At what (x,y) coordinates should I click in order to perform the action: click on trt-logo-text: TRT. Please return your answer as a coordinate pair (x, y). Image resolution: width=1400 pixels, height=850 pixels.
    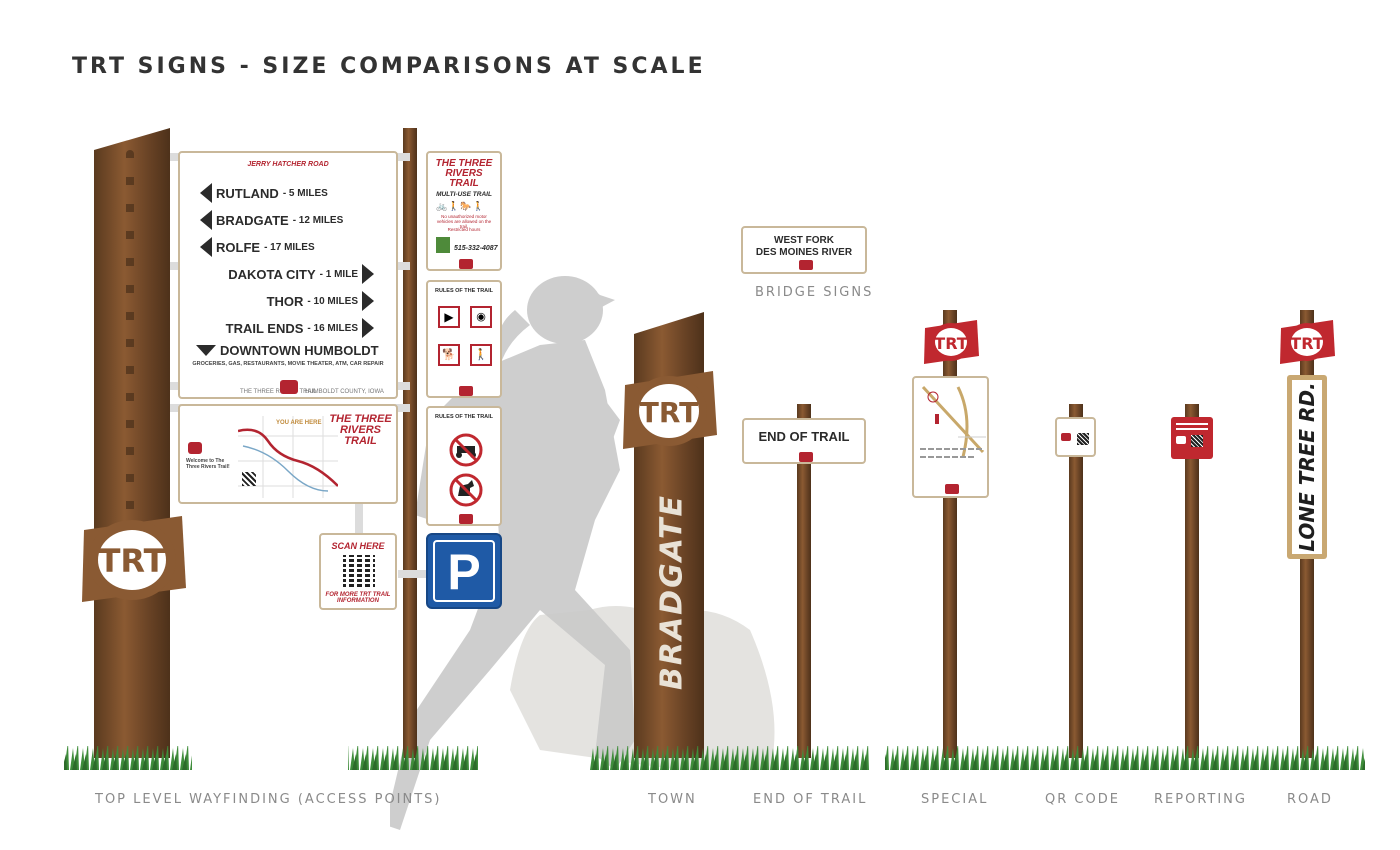
    Looking at the image, I should click on (132, 561).